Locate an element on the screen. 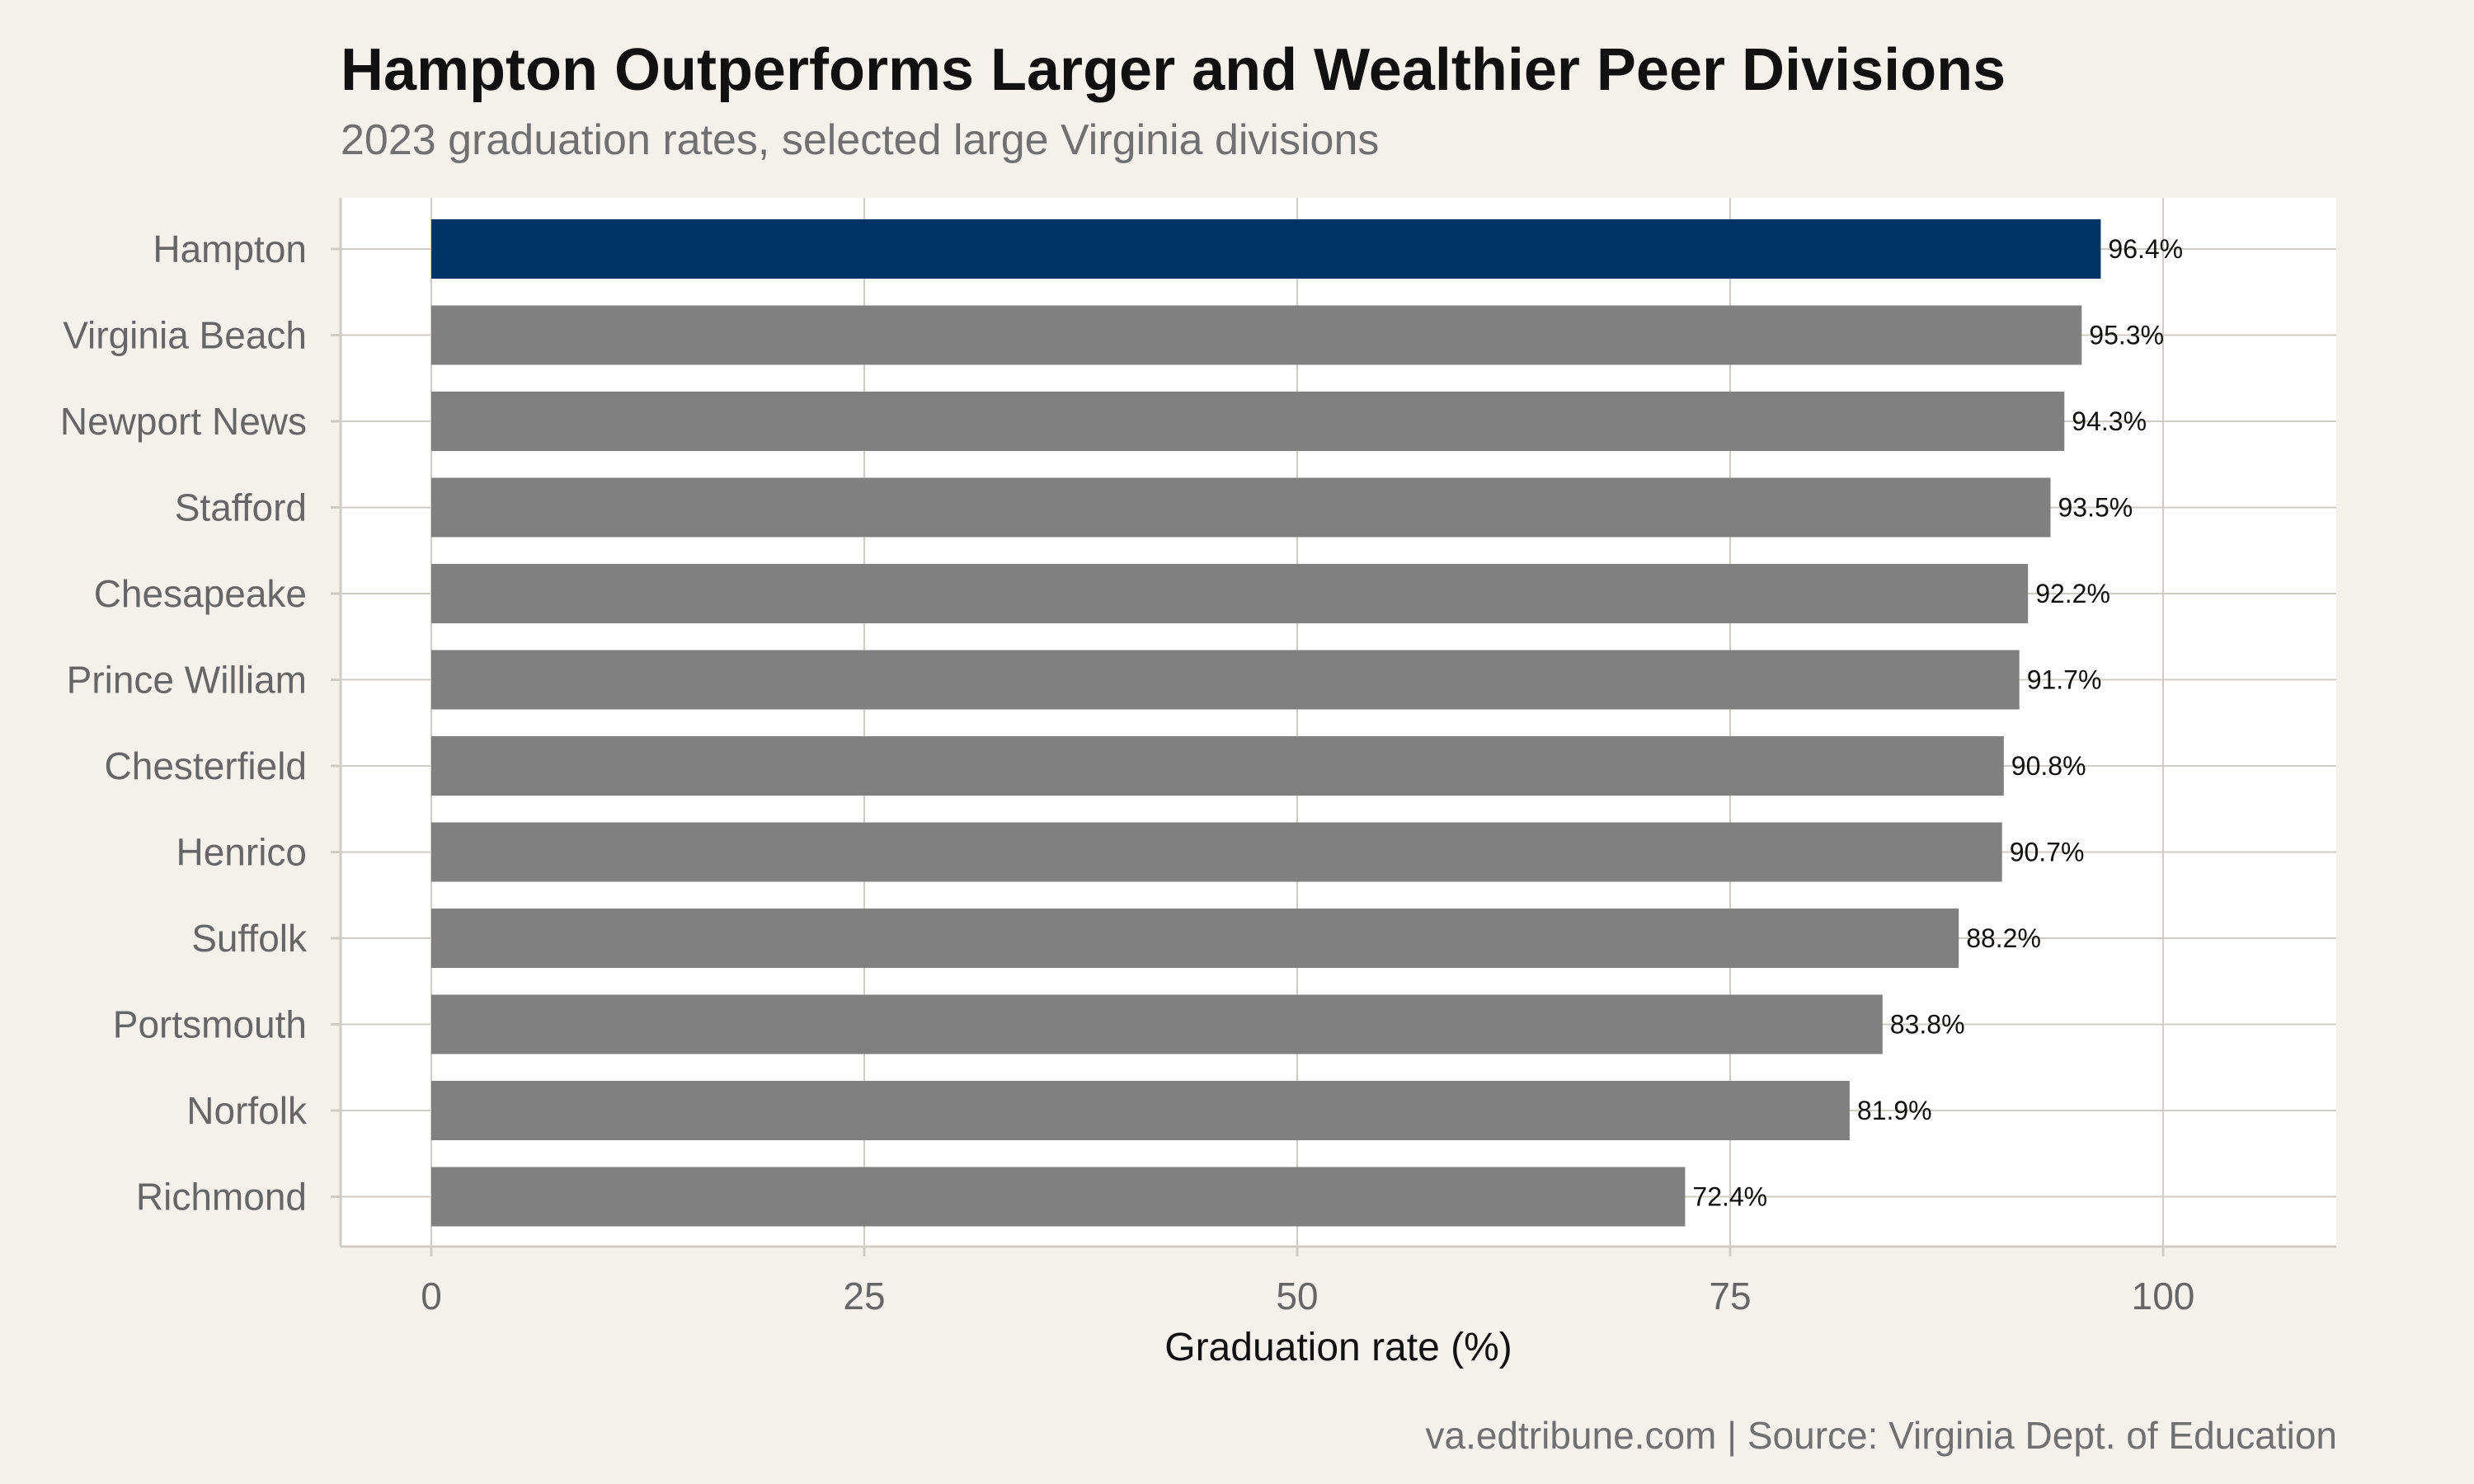 This screenshot has height=1484, width=2474. x-tick-label: 75 is located at coordinates (1730, 1296).